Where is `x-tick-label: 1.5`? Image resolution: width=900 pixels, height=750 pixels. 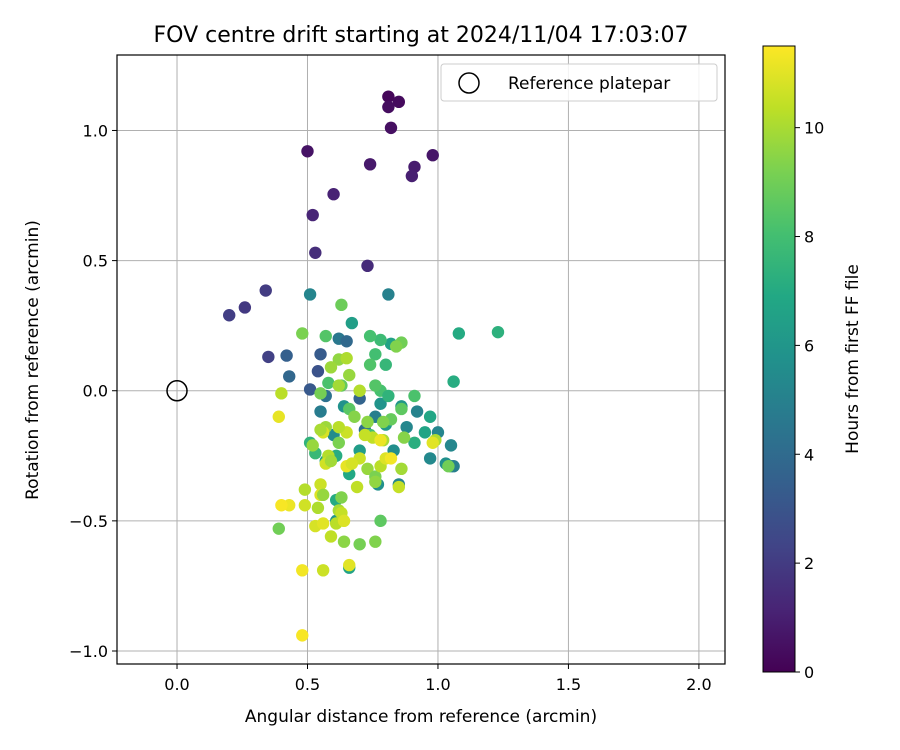 x-tick-label: 1.5 is located at coordinates (568, 684).